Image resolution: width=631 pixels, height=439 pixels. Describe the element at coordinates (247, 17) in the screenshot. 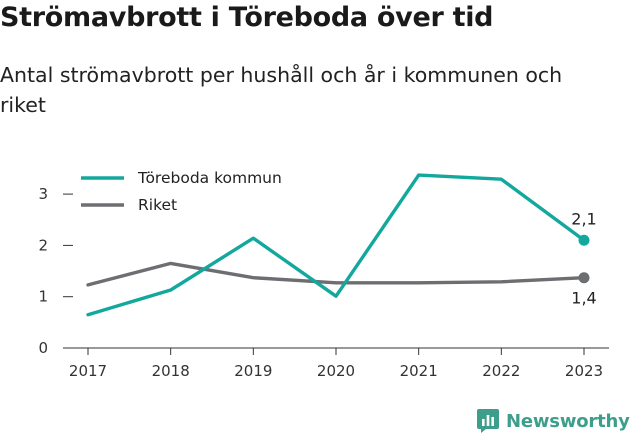

I see `chart-title: Strömavbrott i Töreboda över tid` at that location.